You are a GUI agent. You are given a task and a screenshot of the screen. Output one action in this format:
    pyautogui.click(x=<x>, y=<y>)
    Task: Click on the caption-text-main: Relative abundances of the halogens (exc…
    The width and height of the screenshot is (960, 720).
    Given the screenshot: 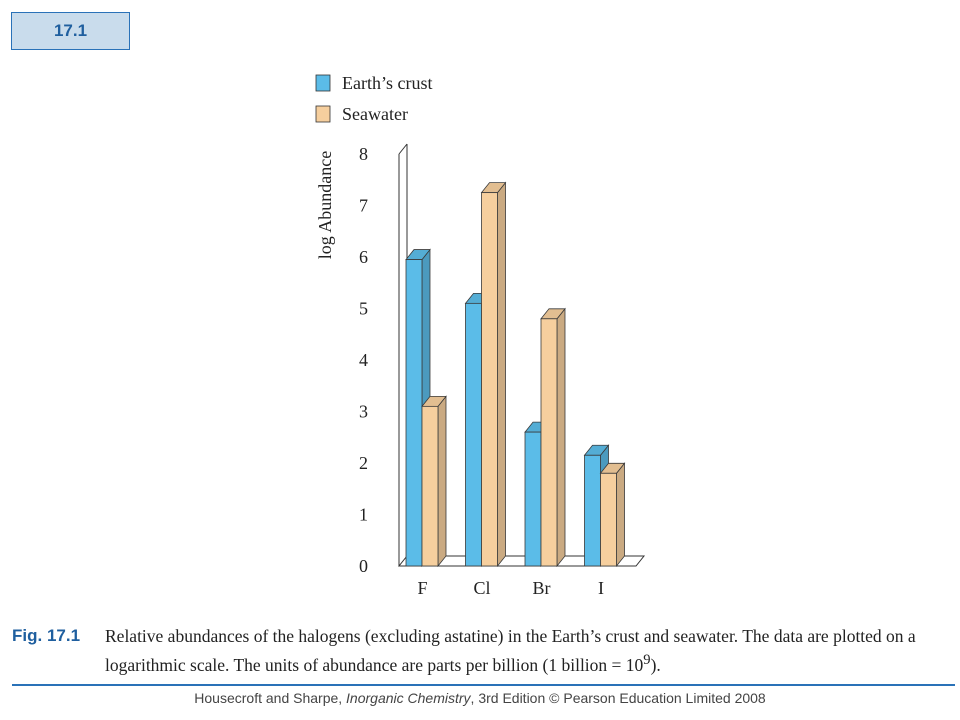 What is the action you would take?
    pyautogui.click(x=510, y=650)
    